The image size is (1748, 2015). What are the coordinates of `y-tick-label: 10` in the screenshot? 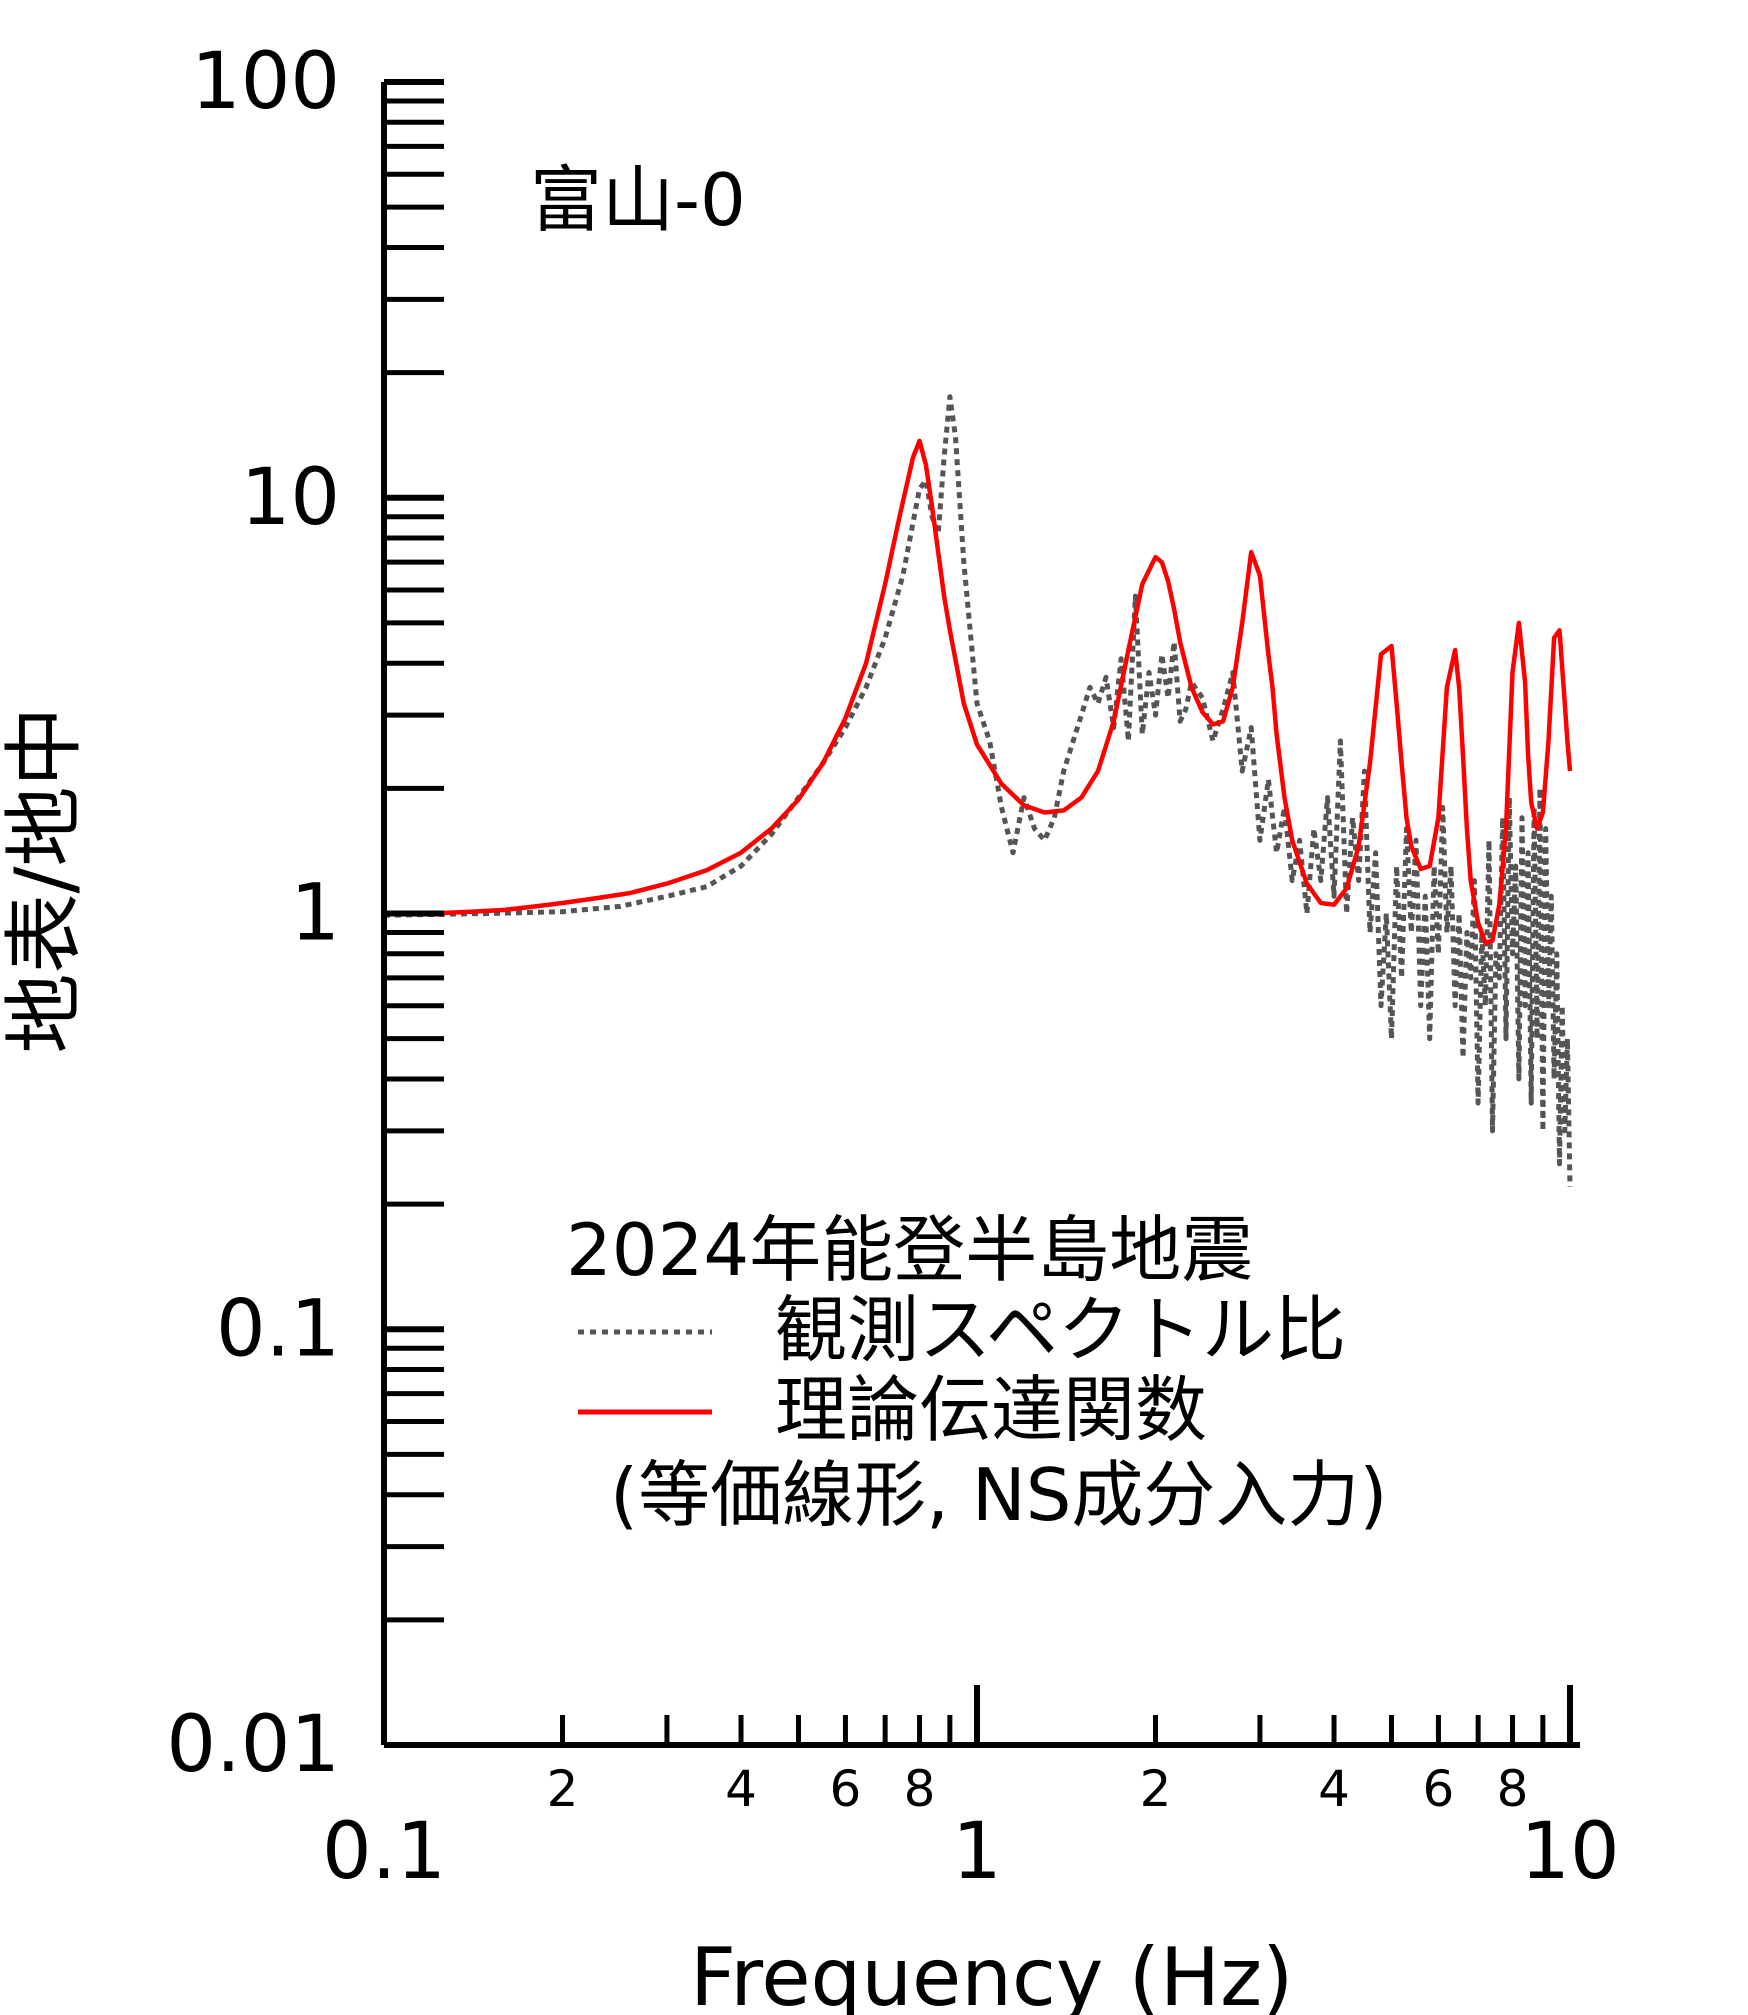 It's located at (290, 498).